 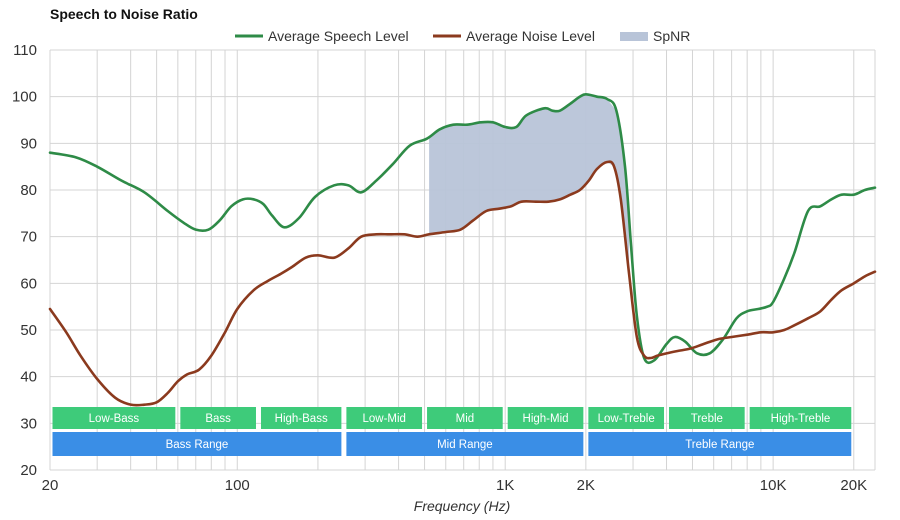 I want to click on spnr-area, so click(x=529, y=184).